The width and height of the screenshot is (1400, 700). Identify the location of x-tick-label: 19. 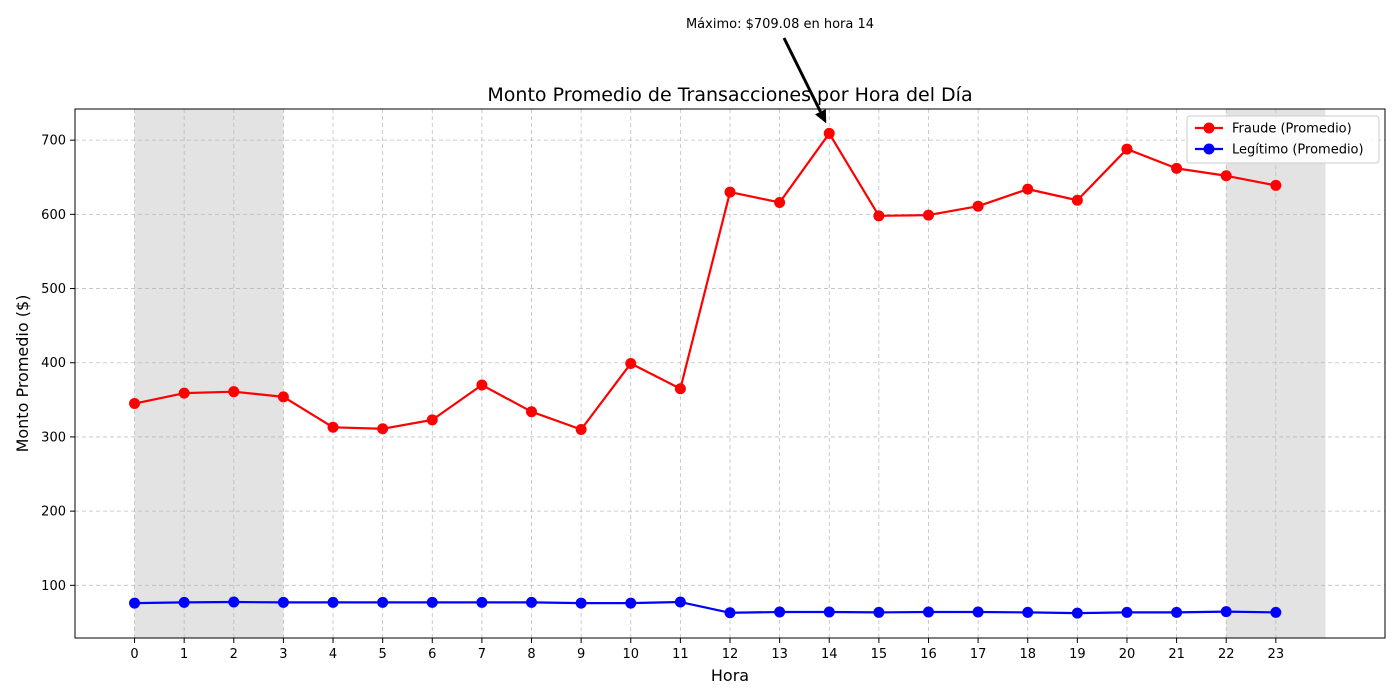
(1077, 654).